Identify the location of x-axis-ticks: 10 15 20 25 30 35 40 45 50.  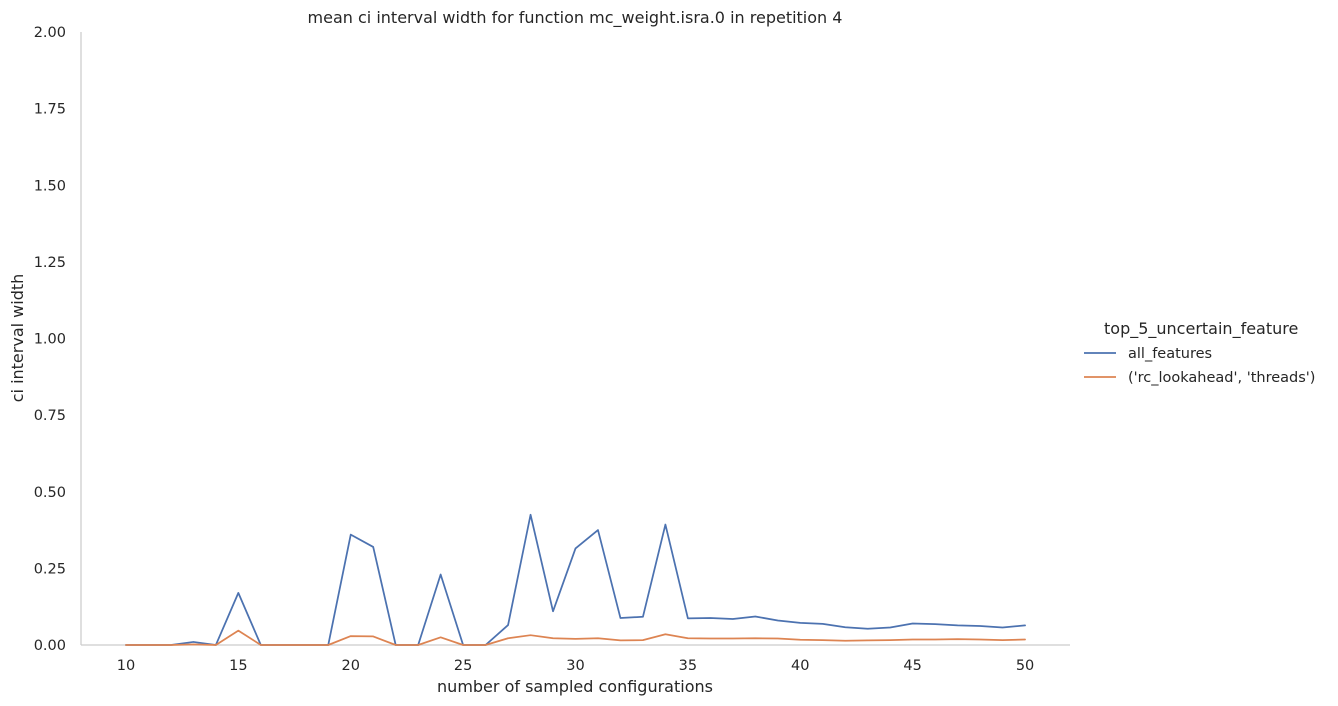
(576, 666).